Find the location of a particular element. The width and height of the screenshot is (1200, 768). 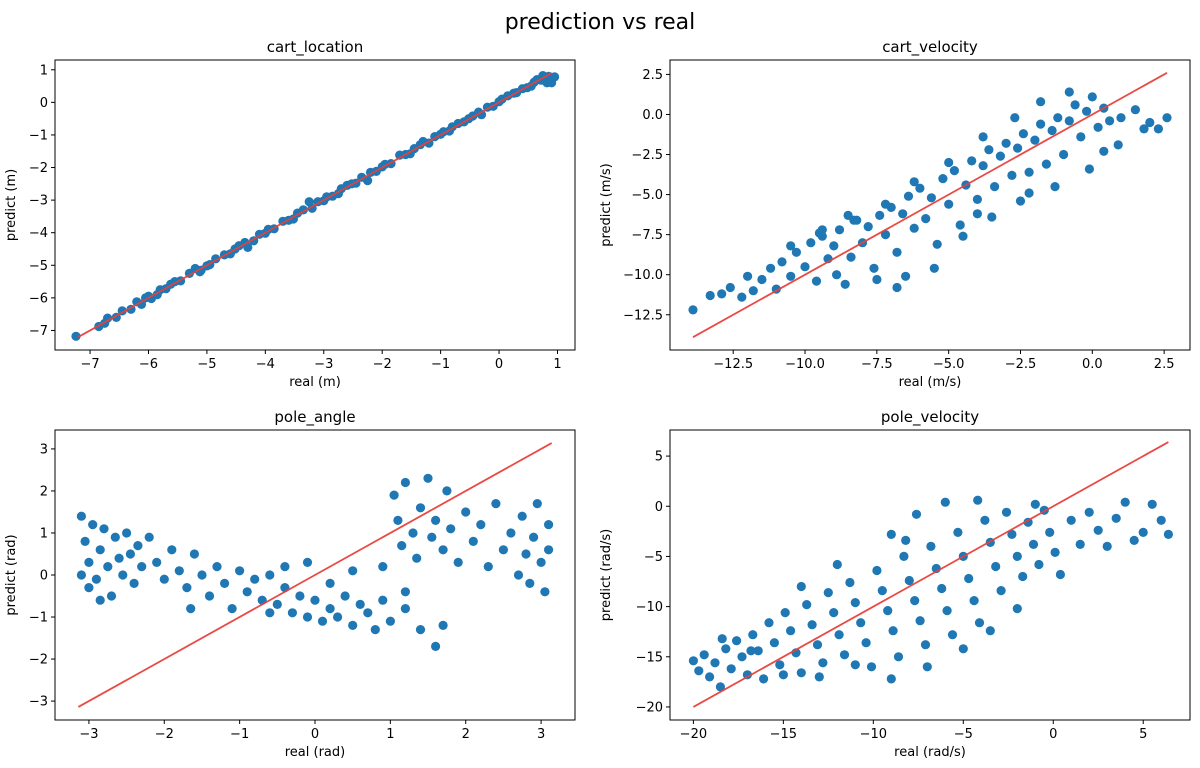

x-axis-label: real (m/s) is located at coordinates (930, 382).